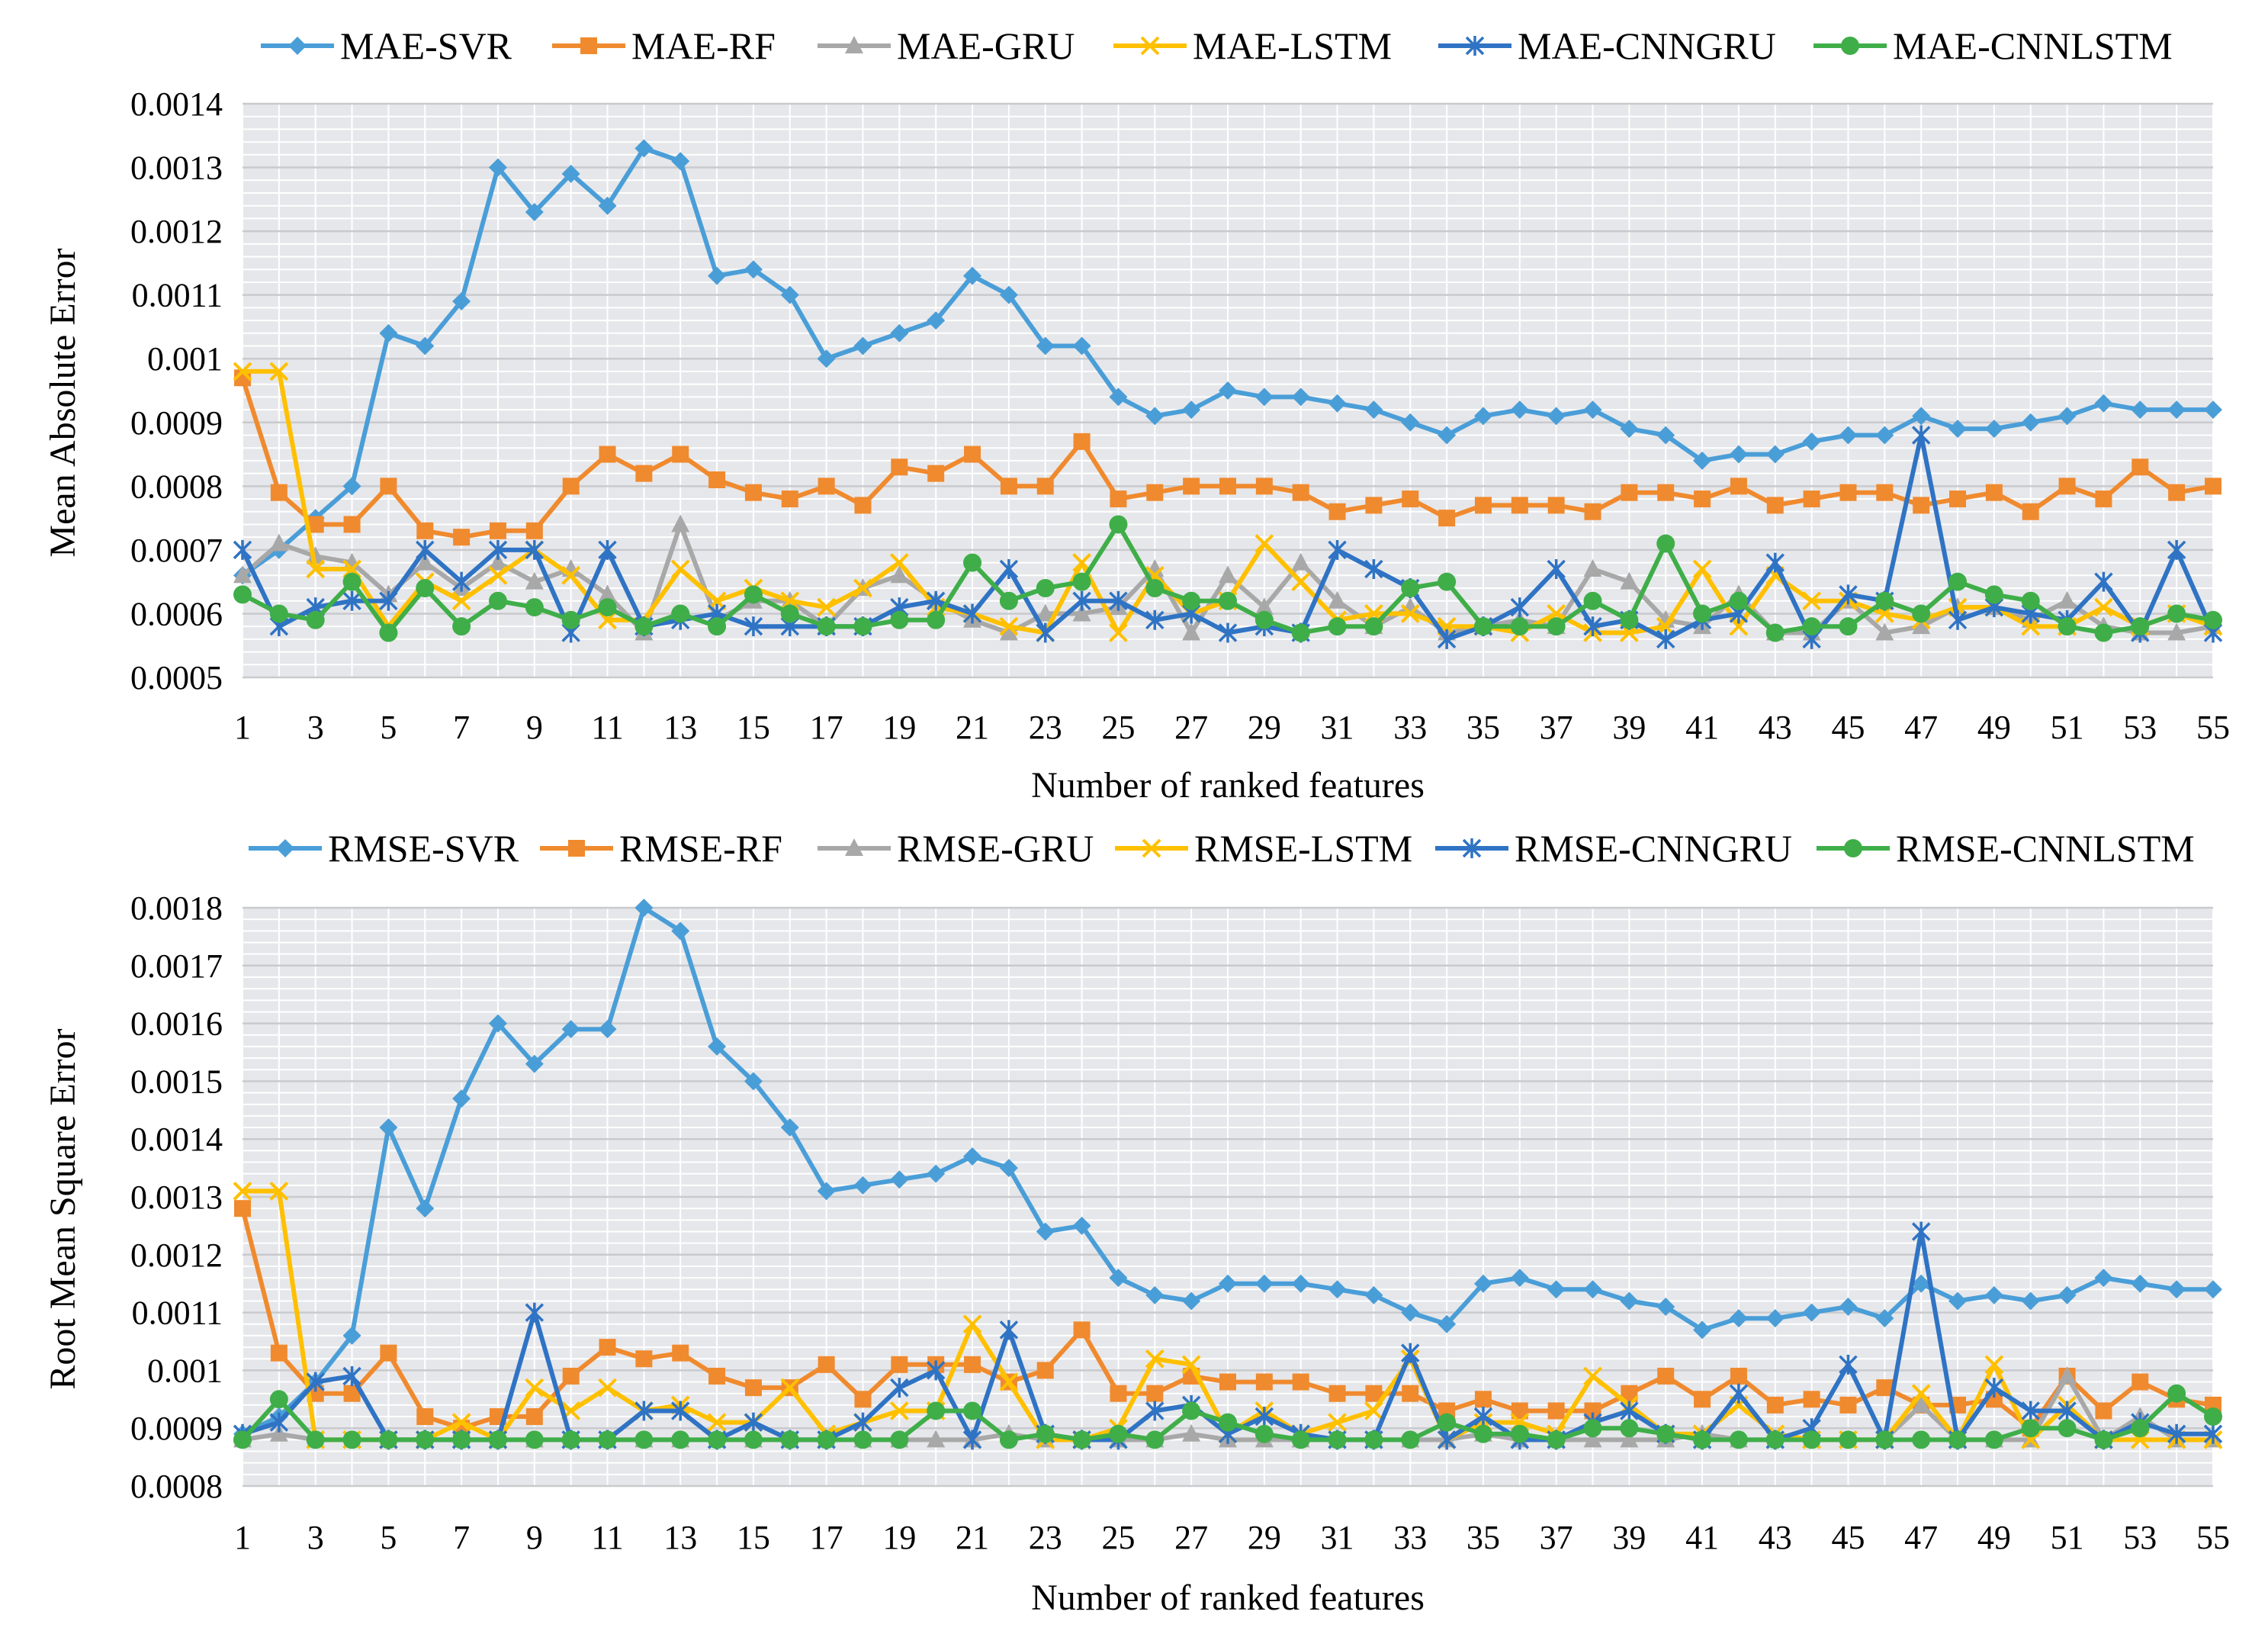 The image size is (2268, 1634). Describe the element at coordinates (1647, 45) in the screenshot. I see `legend-label: MAE-CNNGRU` at that location.